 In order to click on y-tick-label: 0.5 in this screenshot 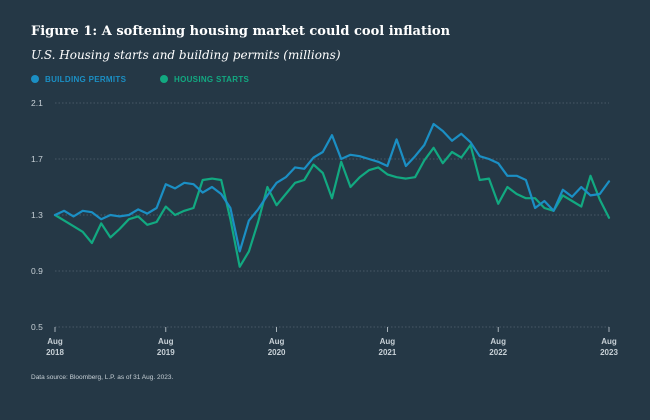, I will do `click(37, 327)`.